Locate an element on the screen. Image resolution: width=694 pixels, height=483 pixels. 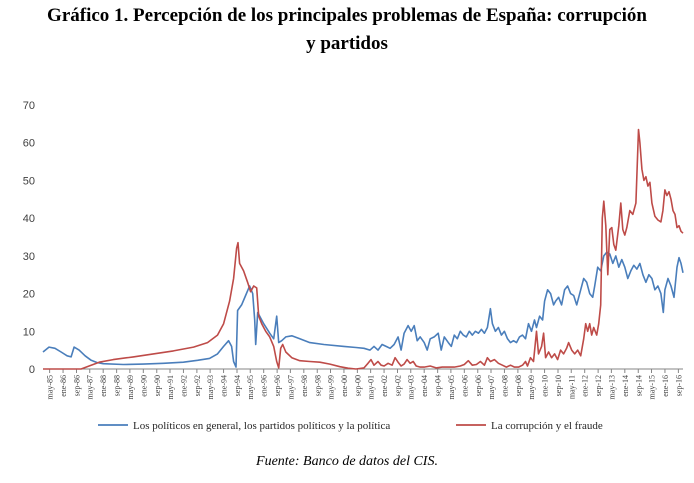
chart-title-line-2: y partidos is located at coordinates (347, 43).